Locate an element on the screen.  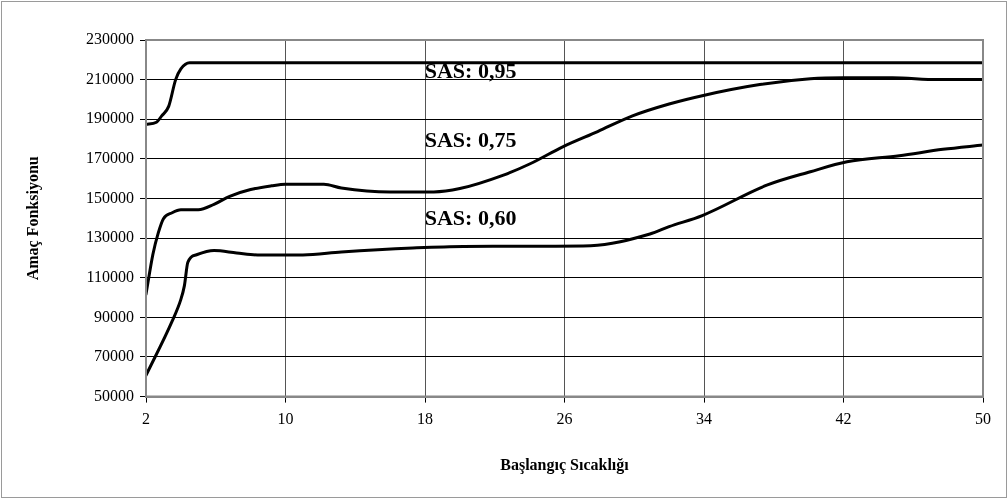
x-tick-label: 2 is located at coordinates (146, 419).